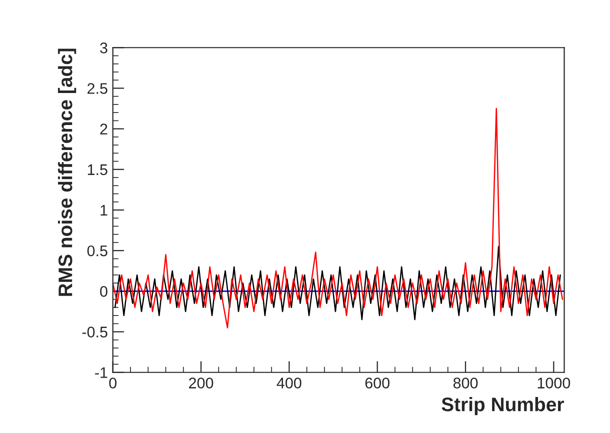 Image resolution: width=610 pixels, height=433 pixels. Describe the element at coordinates (104, 210) in the screenshot. I see `y-tick-label: 1` at that location.